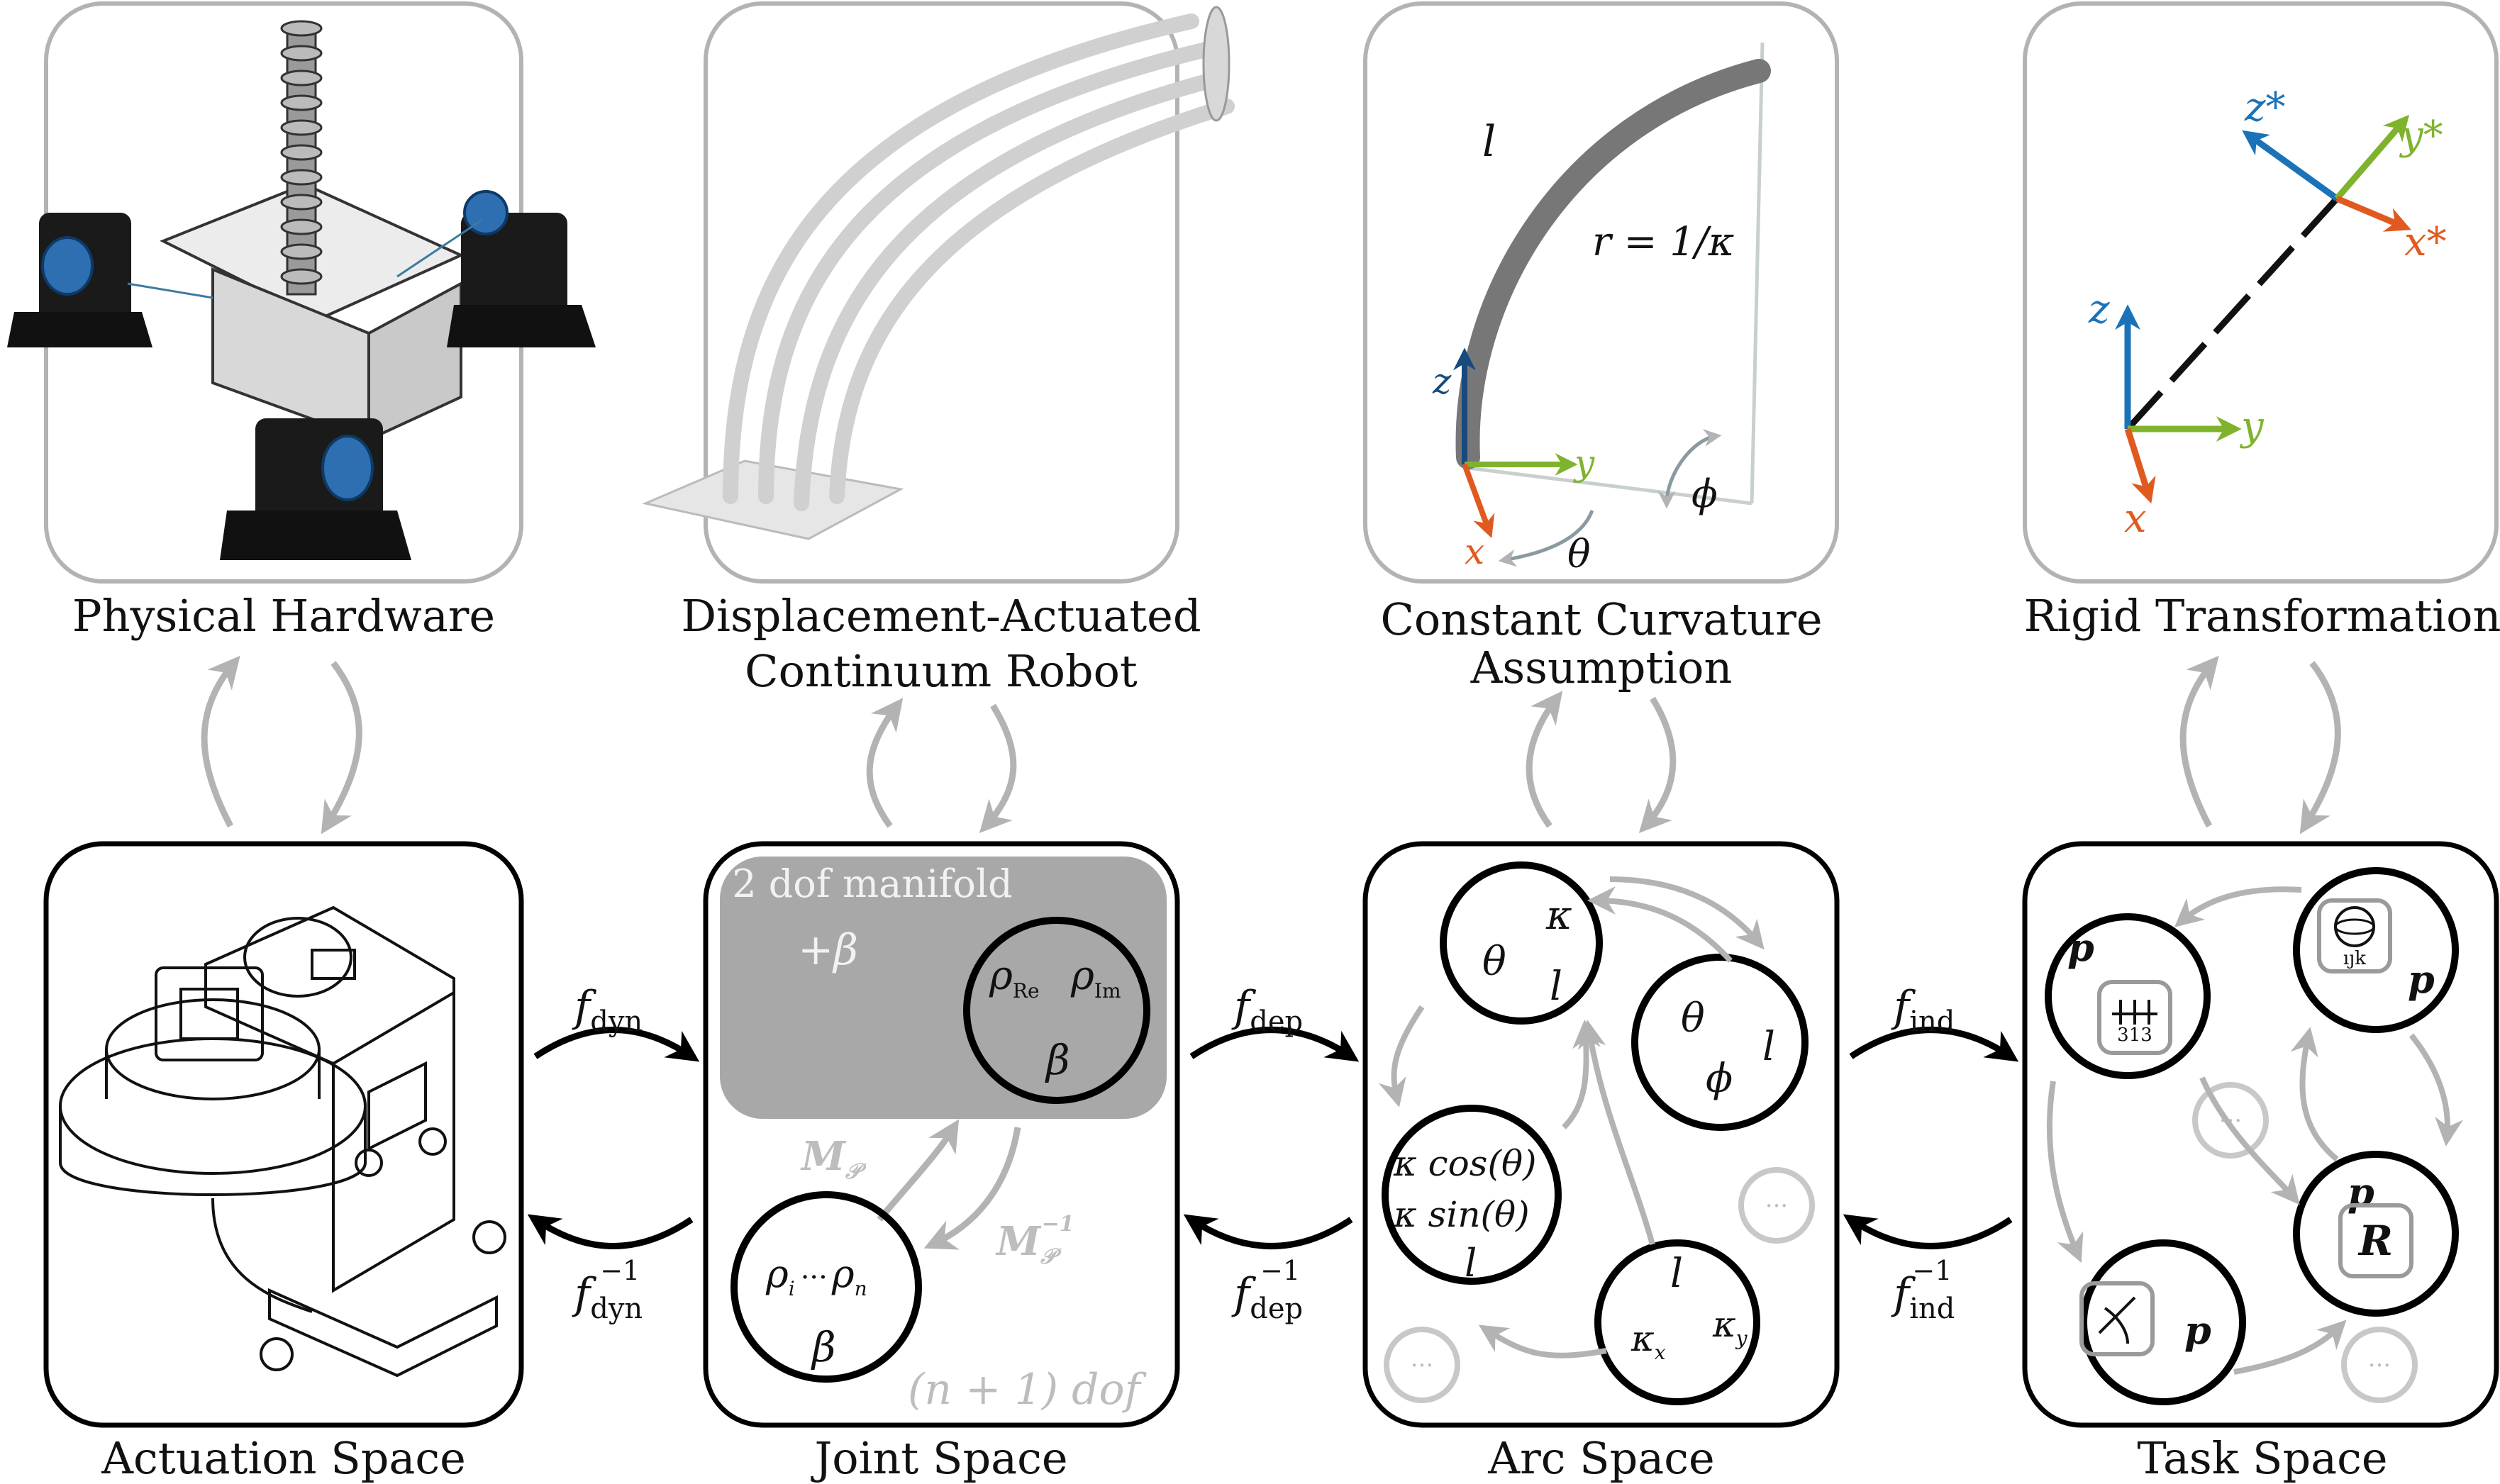 The width and height of the screenshot is (2500, 1484). I want to click on label-f-ind-inverse: find−1, so click(1923, 1290).